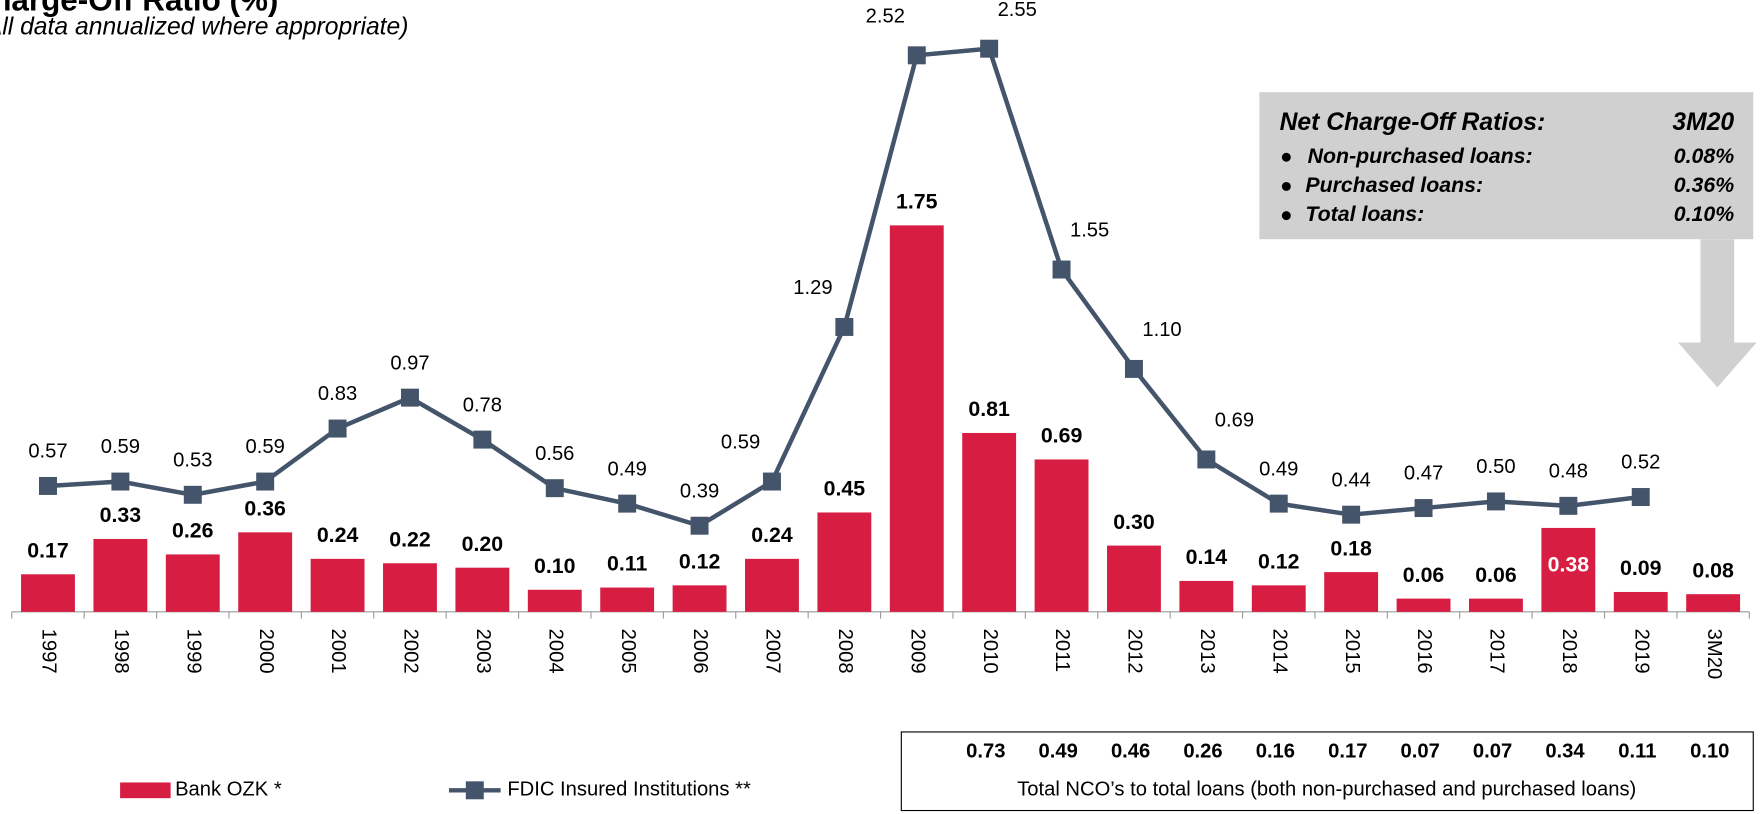  What do you see at coordinates (628, 651) in the screenshot?
I see `x-tick-label: 2005` at bounding box center [628, 651].